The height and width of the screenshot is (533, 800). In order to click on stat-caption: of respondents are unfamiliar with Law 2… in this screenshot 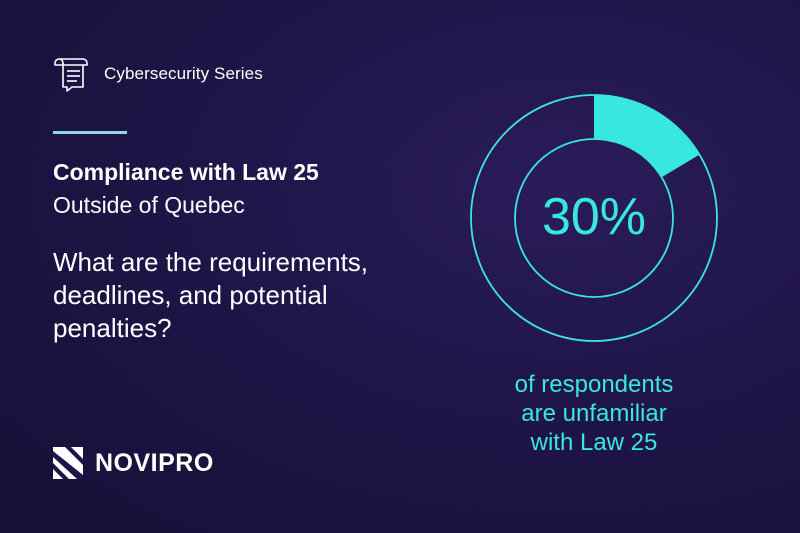, I will do `click(594, 413)`.